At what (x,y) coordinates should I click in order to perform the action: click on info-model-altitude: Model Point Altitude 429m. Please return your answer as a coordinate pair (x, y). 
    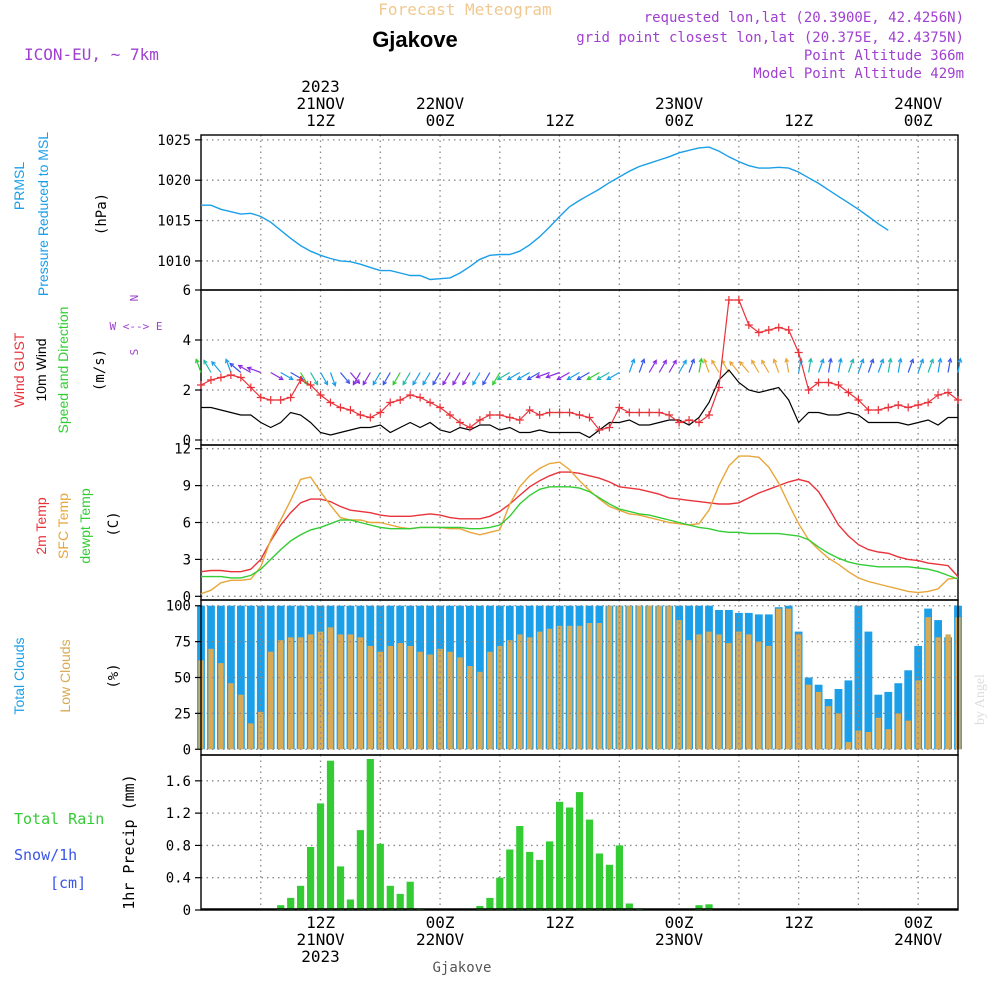
    Looking at the image, I should click on (858, 74).